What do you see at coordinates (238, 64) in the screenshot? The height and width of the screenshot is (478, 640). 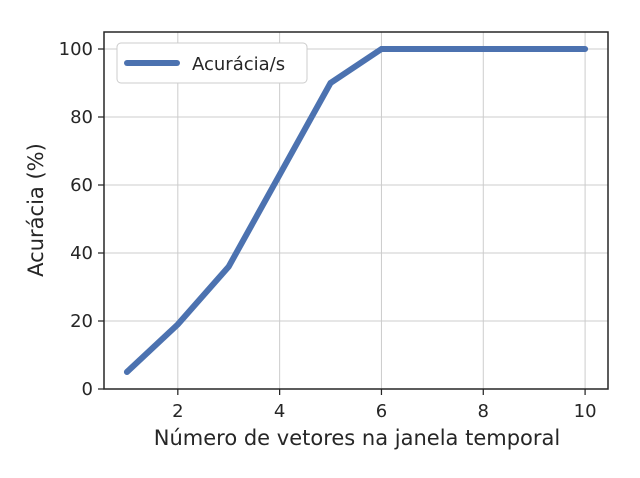 I see `legend-label: Acurácia/s` at bounding box center [238, 64].